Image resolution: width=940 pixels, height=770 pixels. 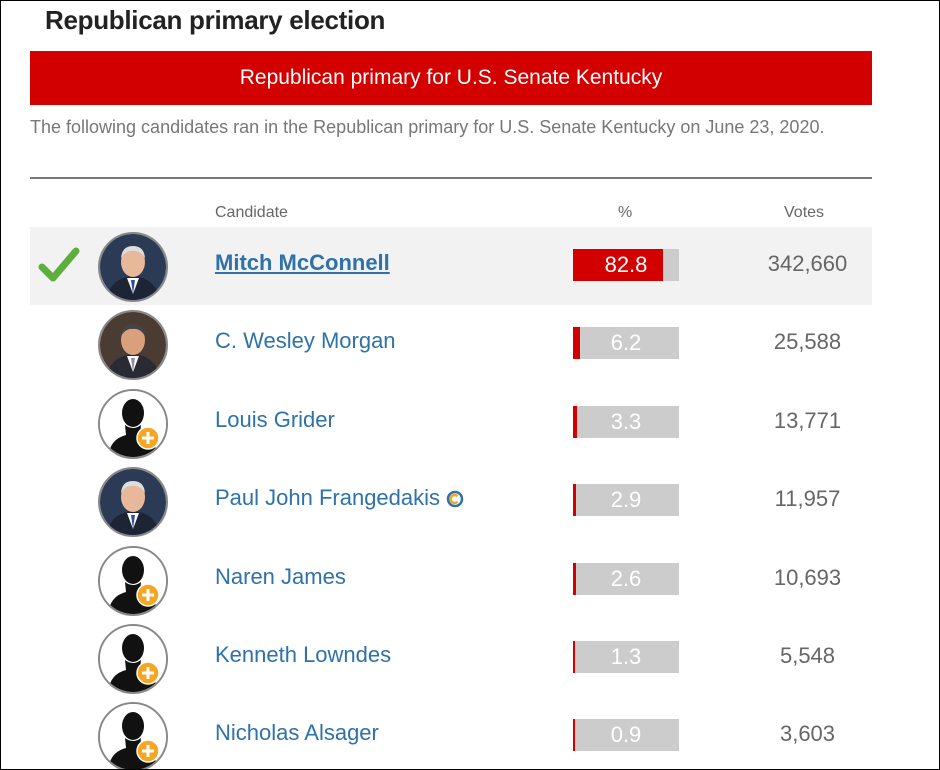 I want to click on percent-value: 82.8, so click(x=626, y=264).